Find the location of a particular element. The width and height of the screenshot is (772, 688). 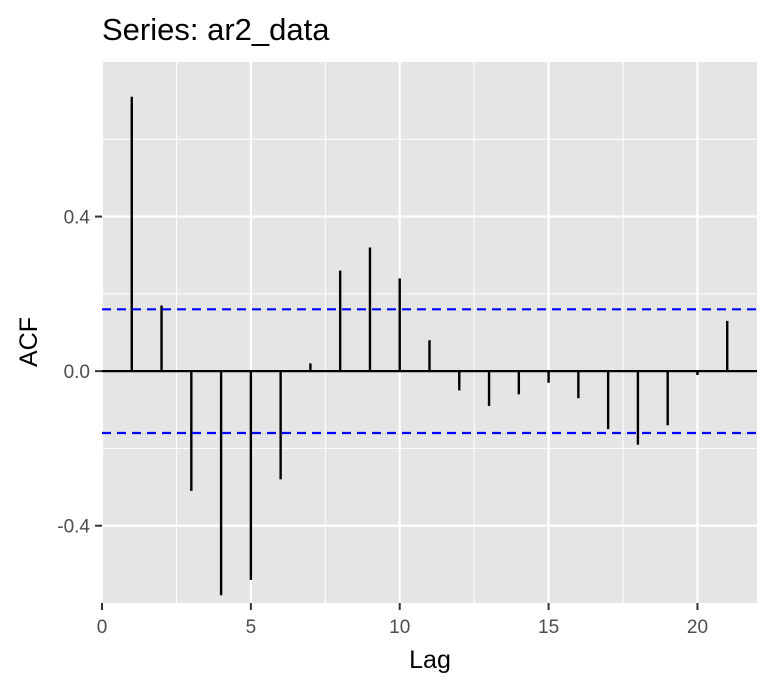

y-axis: -0.4 0.0 0.4 is located at coordinates (79, 373).